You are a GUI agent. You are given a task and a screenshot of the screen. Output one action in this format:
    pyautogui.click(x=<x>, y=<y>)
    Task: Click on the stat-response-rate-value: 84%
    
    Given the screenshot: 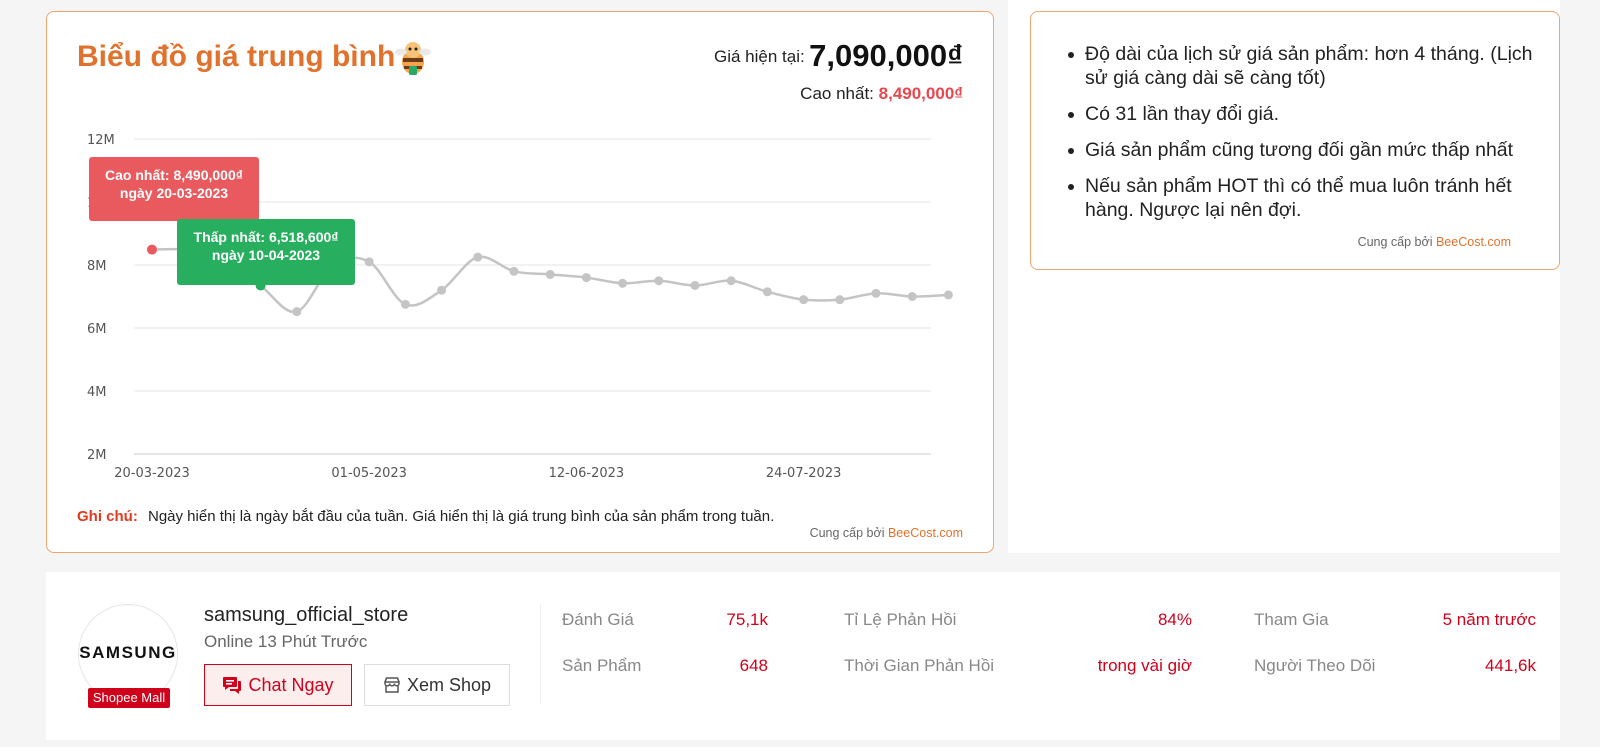 What is the action you would take?
    pyautogui.click(x=1174, y=619)
    